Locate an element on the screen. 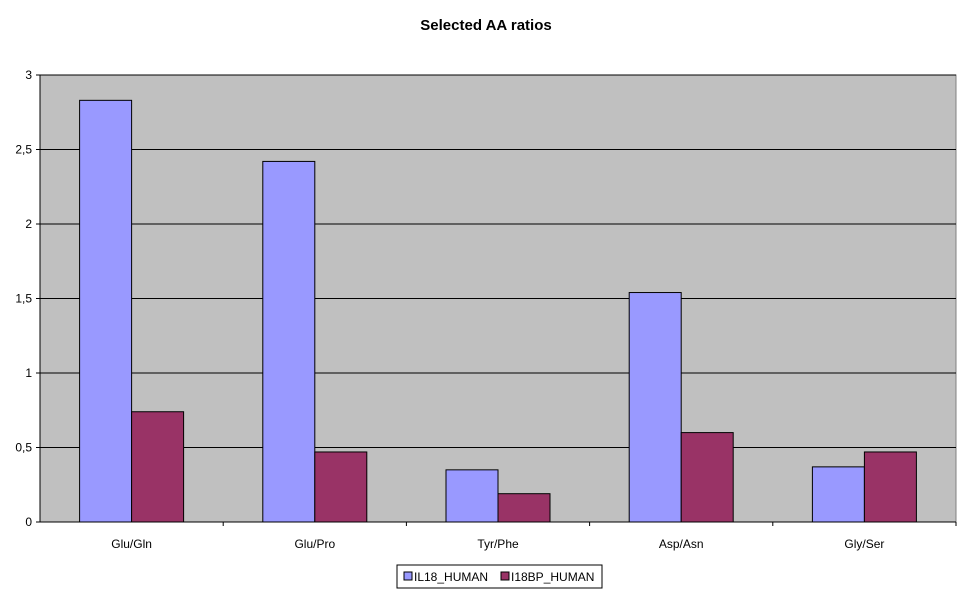 The image size is (969, 592). y-tick-label: 1 is located at coordinates (28, 373).